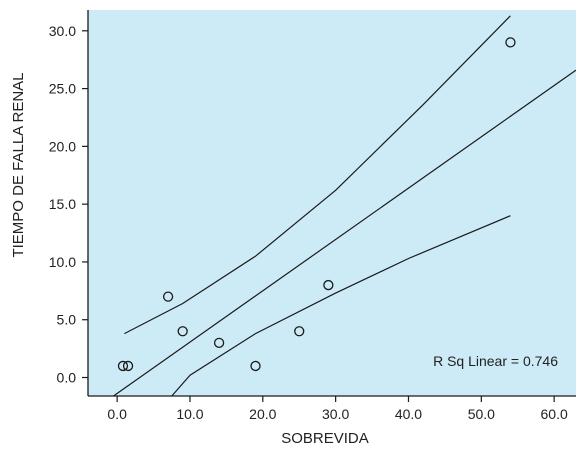  What do you see at coordinates (325, 438) in the screenshot?
I see `x-axis-title: SOBREVIDA` at bounding box center [325, 438].